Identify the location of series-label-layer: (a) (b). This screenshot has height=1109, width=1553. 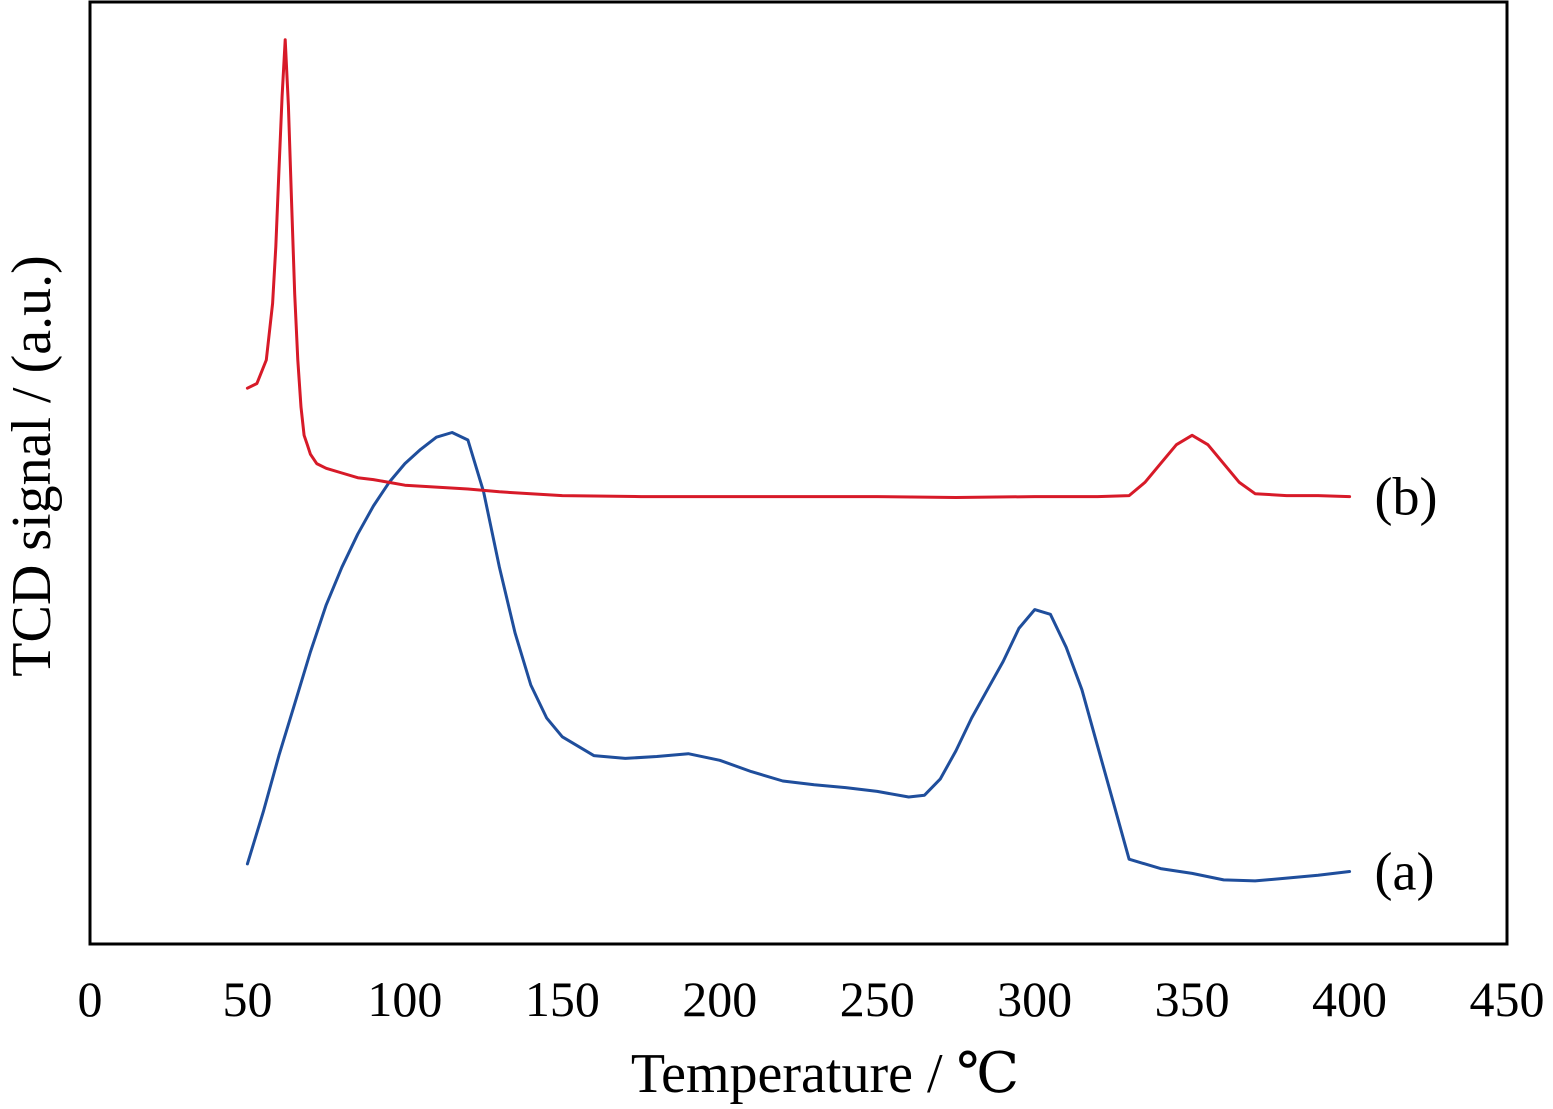
(1406, 684).